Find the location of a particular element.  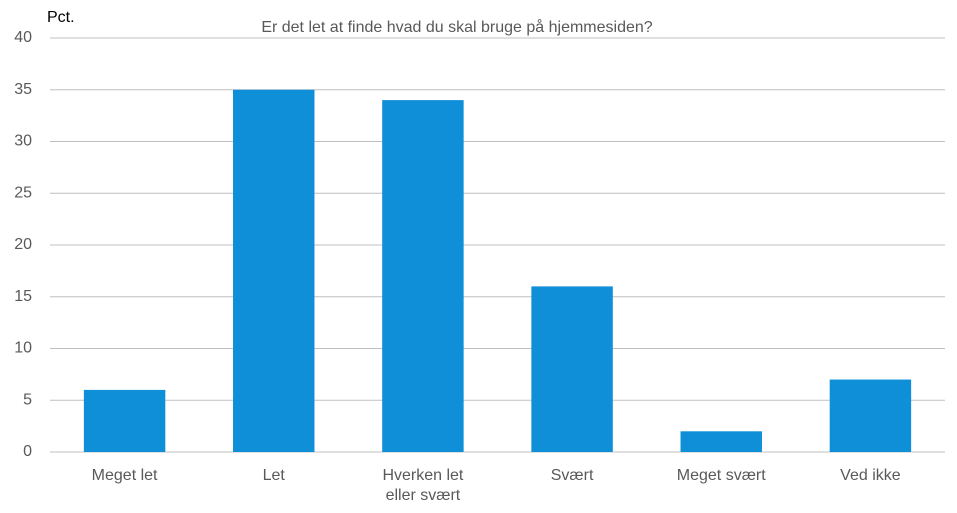

x-tick-label: Meget svært is located at coordinates (721, 475).